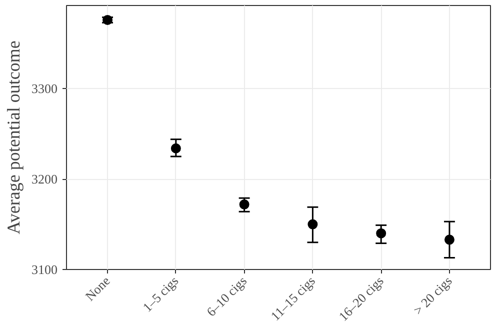 This screenshot has width=498, height=332. I want to click on x-tick-label: 1–5 cigs, so click(161, 294).